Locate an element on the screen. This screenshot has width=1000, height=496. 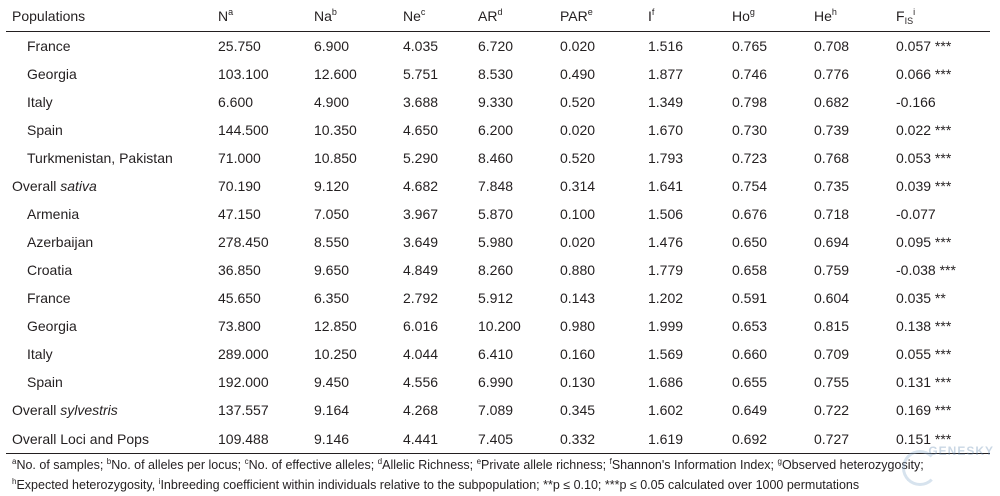
footnote-text: Private allele richness; is located at coordinates (545, 465).